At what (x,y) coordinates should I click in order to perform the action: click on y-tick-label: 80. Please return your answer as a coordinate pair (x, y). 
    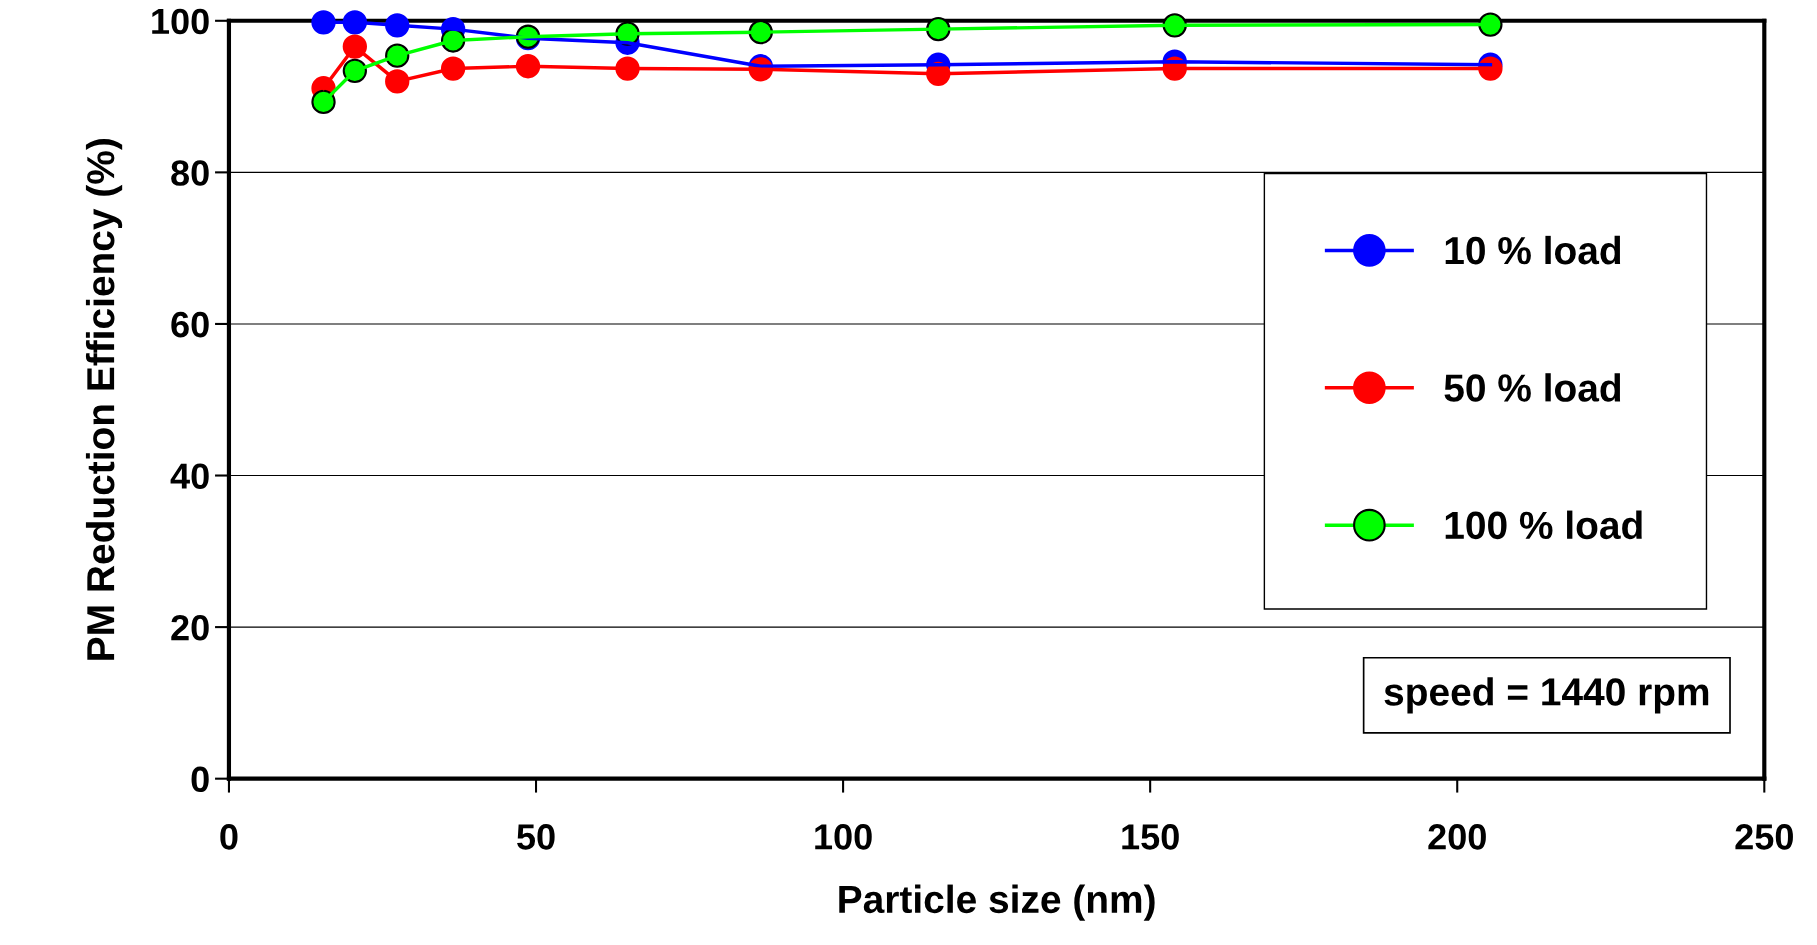
    Looking at the image, I should click on (190, 173).